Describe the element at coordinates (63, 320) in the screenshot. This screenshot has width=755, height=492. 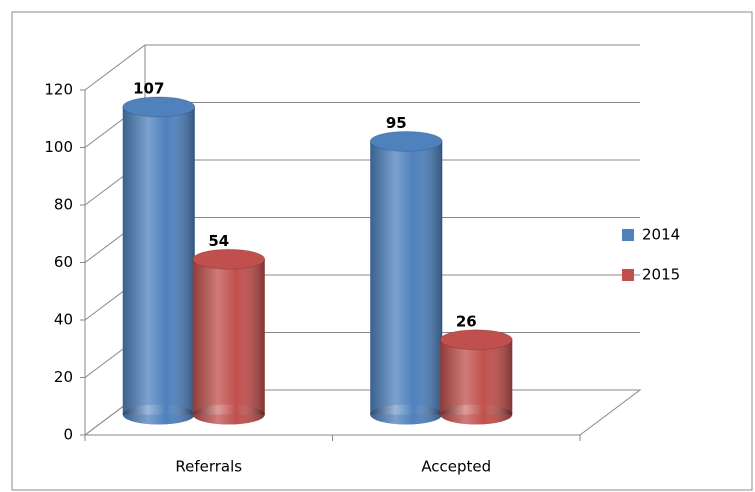
I see `y-tick-label: 40` at that location.